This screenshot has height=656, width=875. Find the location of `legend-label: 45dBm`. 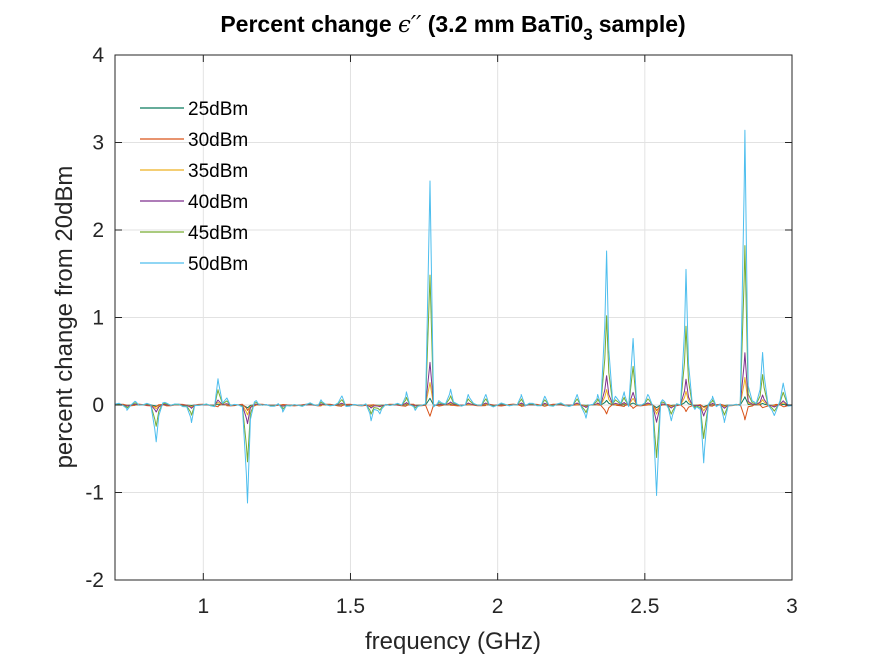

legend-label: 45dBm is located at coordinates (218, 233).